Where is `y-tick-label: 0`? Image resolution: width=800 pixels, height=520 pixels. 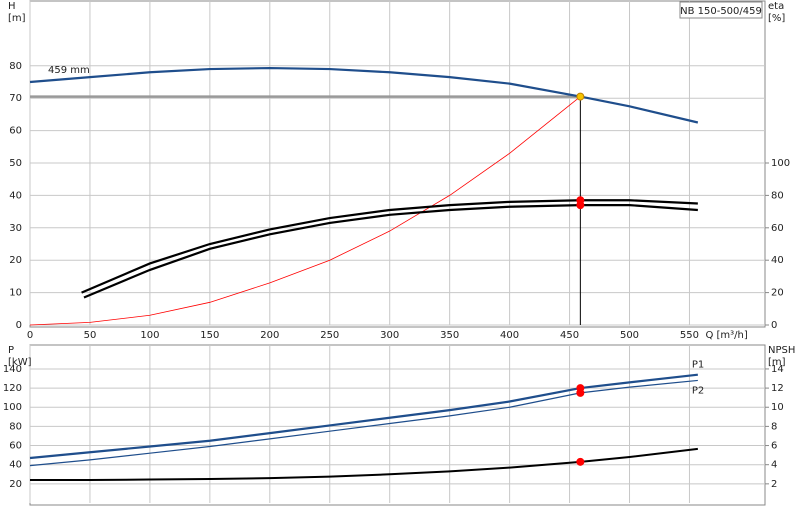
y-tick-label: 0 is located at coordinates (19, 325).